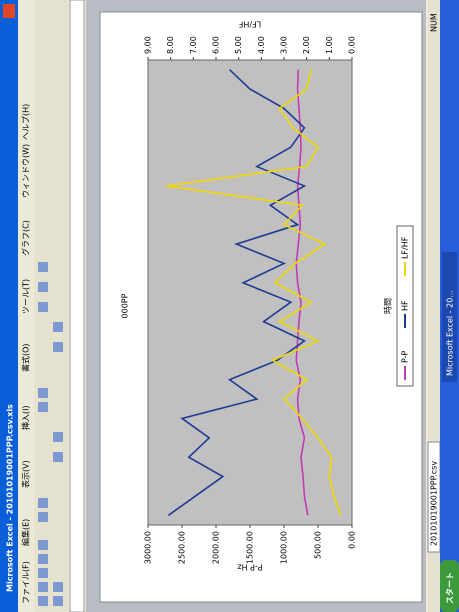 The height and width of the screenshot is (612, 459). Describe the element at coordinates (249, 567) in the screenshot. I see `y-axis-label: P-P Hz` at that location.